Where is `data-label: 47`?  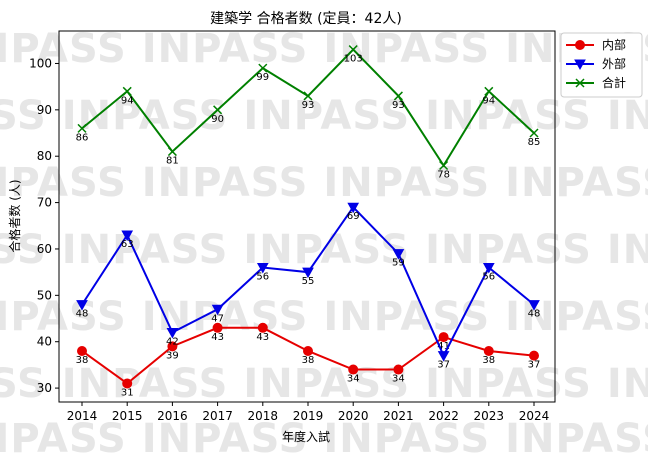
data-label: 47 is located at coordinates (217, 318).